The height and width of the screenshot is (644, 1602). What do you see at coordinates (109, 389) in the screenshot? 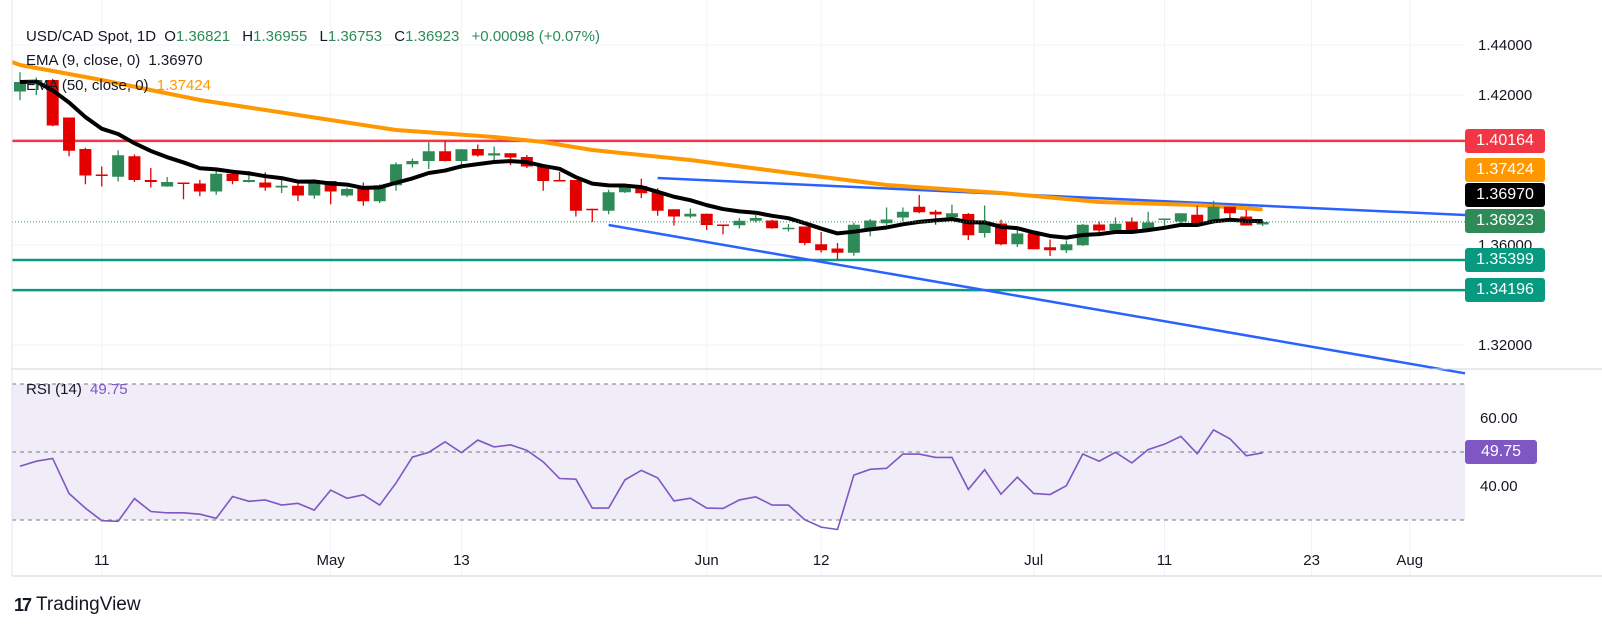
I see `rsi-value: 49.75` at bounding box center [109, 389].